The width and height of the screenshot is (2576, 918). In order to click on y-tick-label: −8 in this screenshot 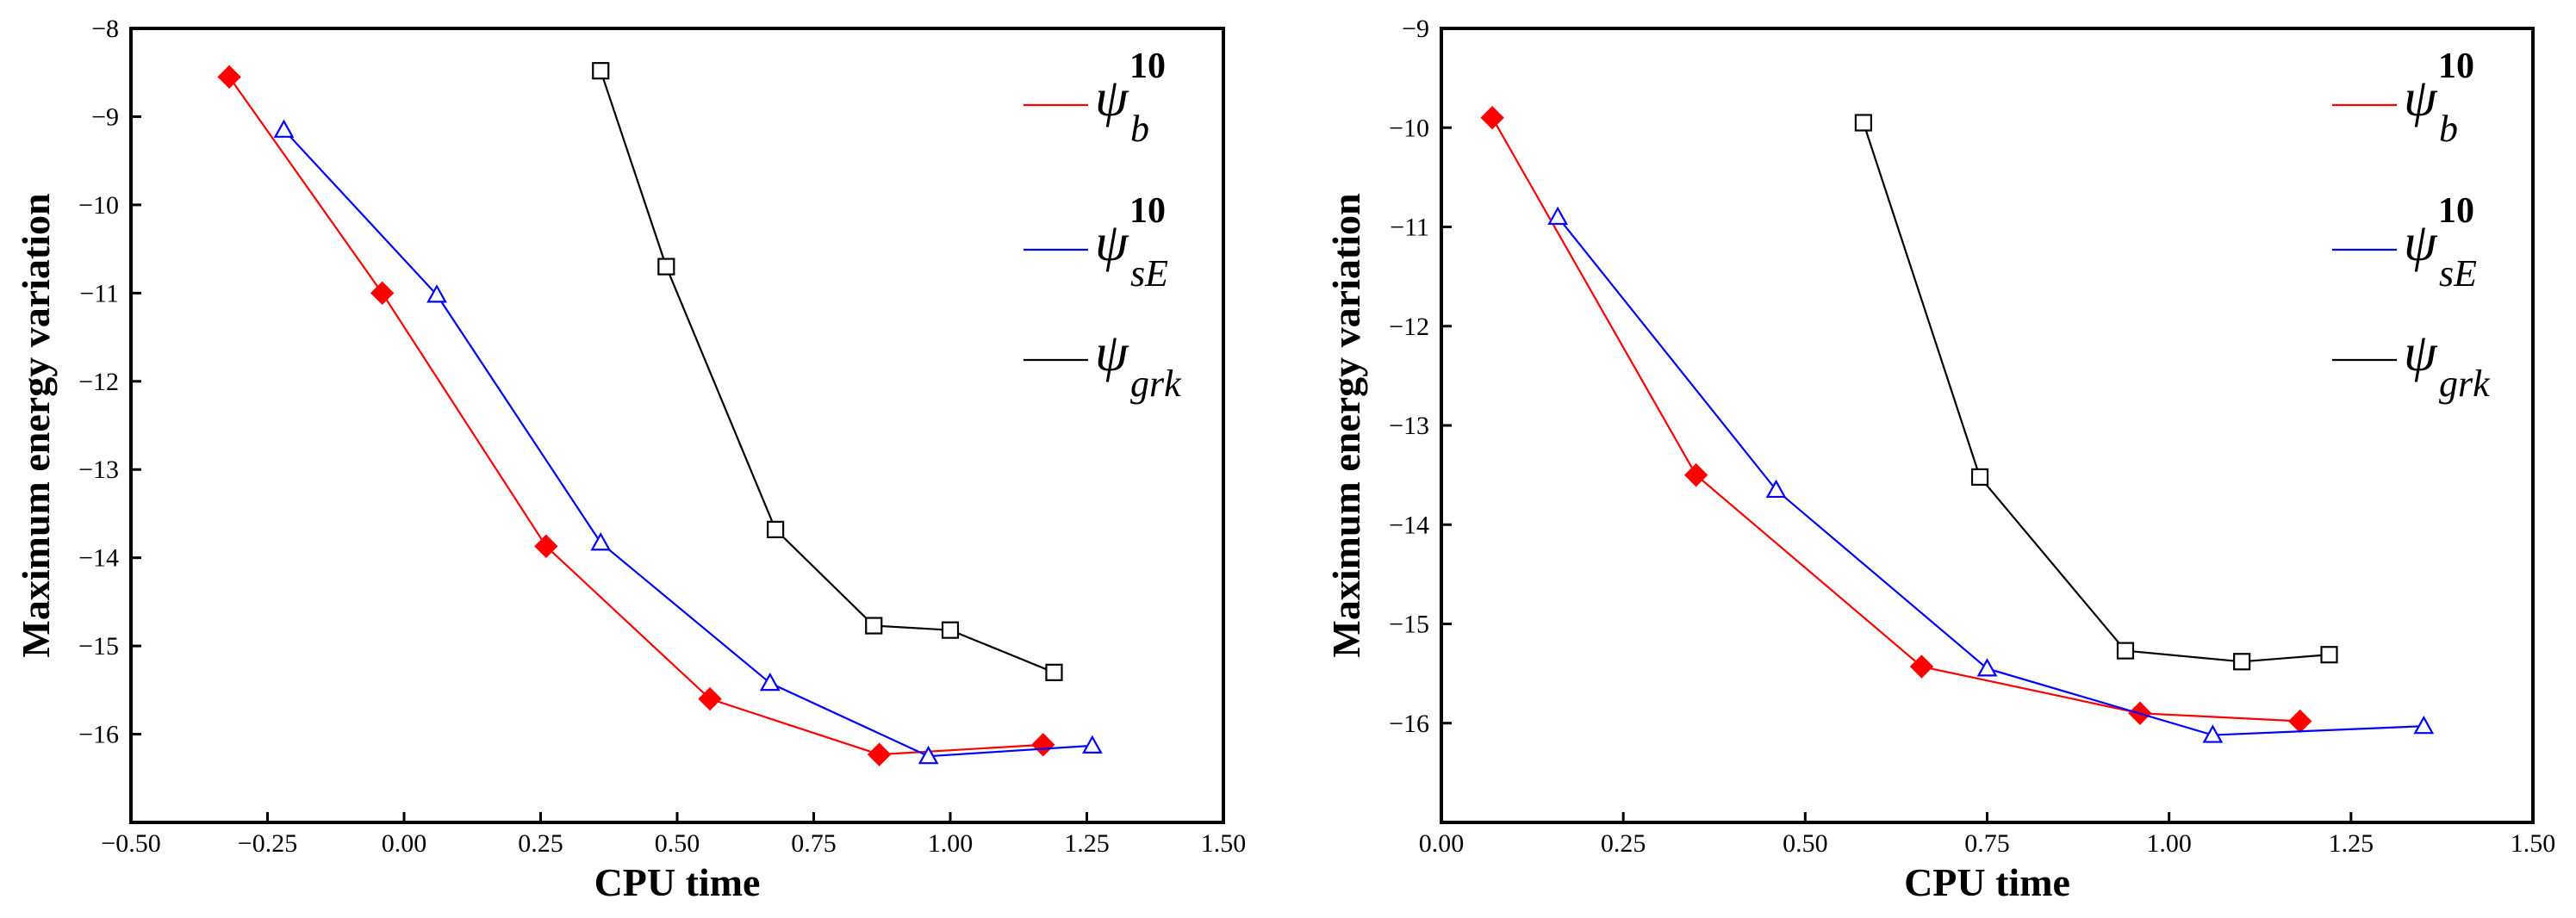, I will do `click(105, 29)`.